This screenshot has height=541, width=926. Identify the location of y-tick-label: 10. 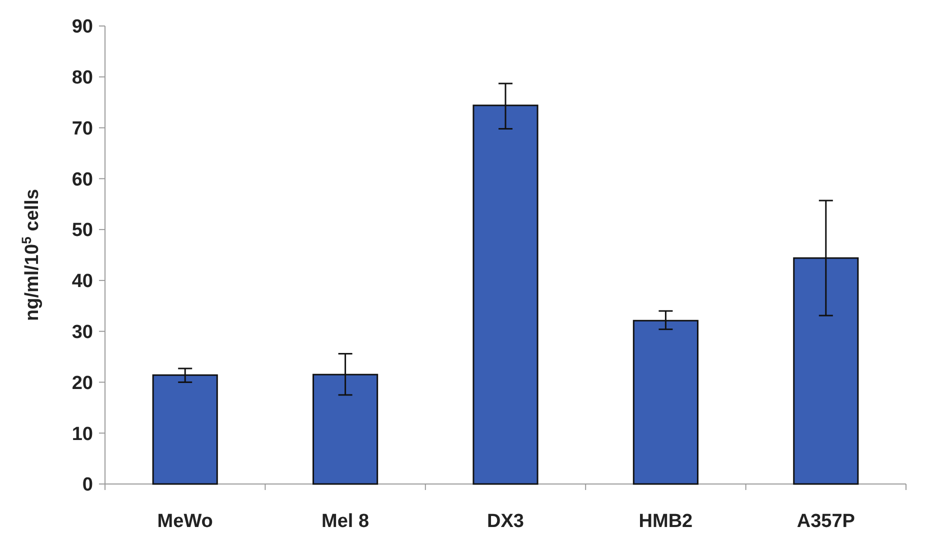
(82, 434).